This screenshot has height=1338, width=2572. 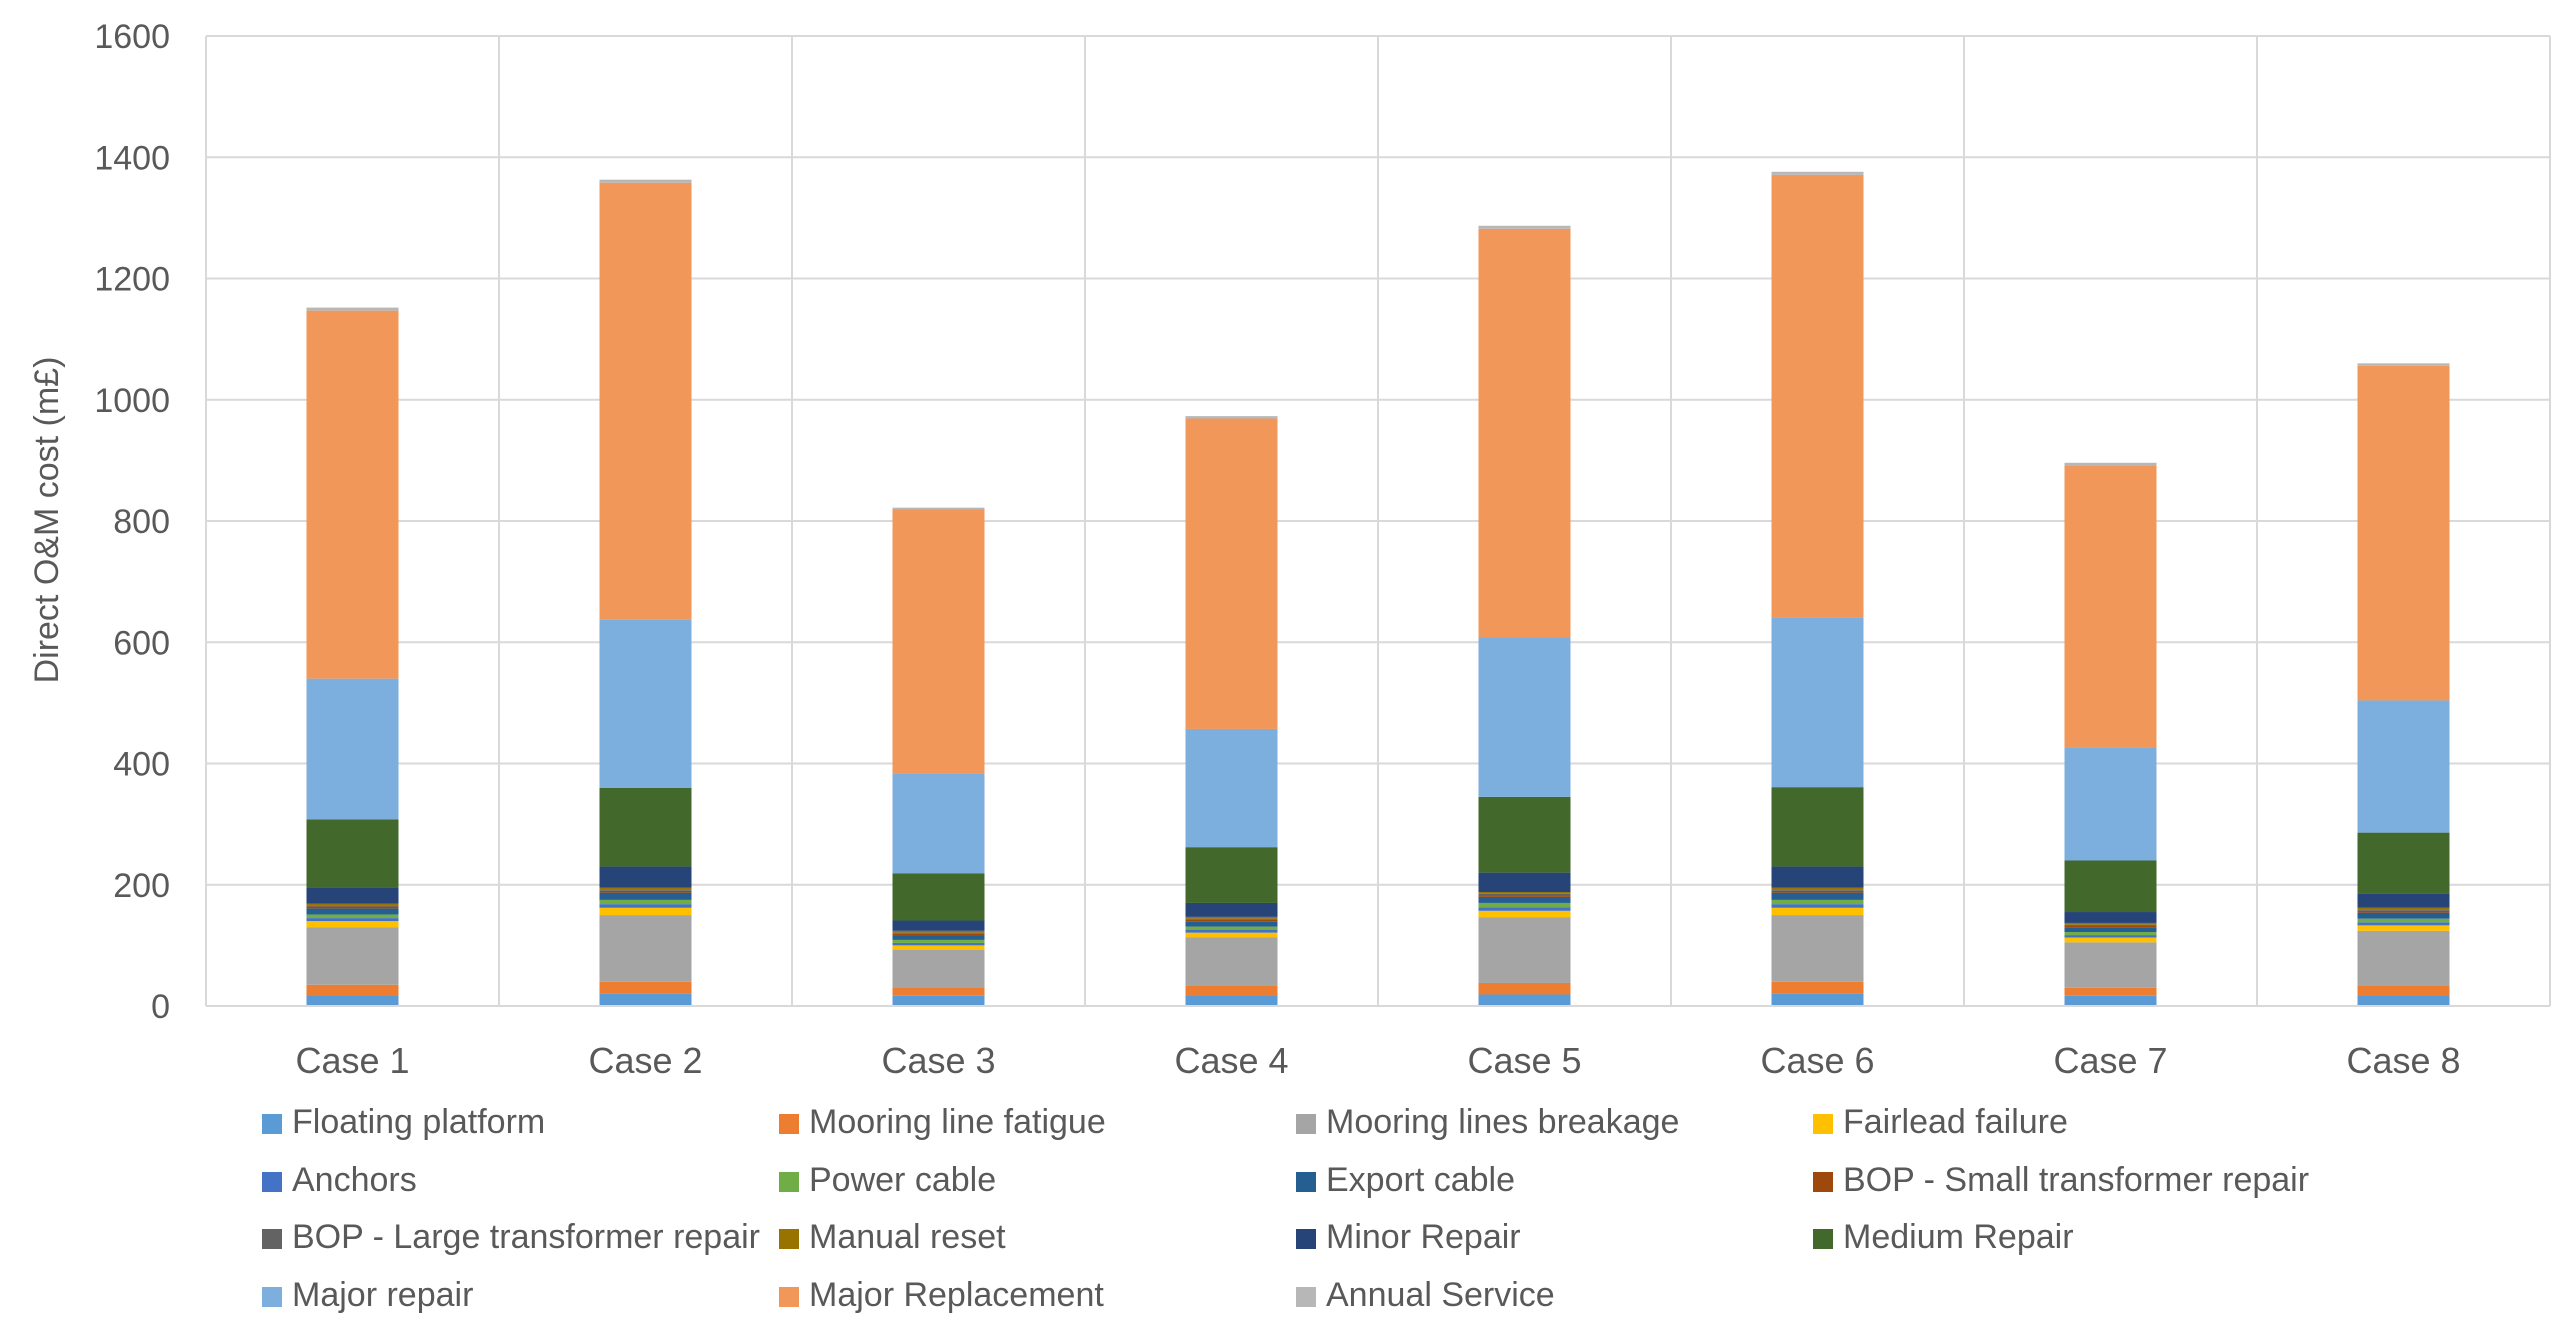 I want to click on legend-label: Major repair, so click(x=382, y=1295).